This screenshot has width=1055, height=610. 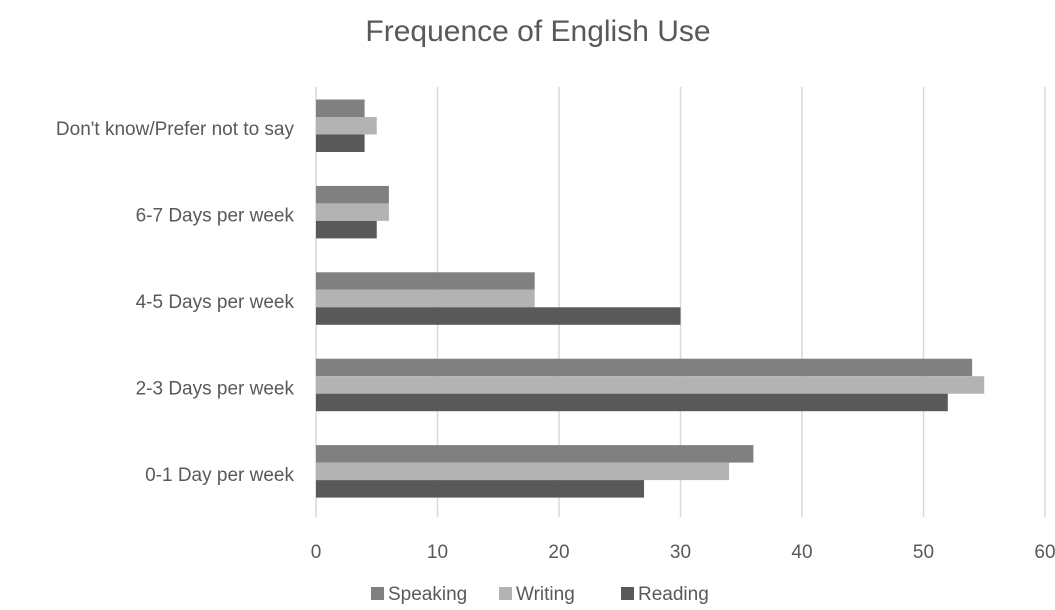 What do you see at coordinates (545, 594) in the screenshot?
I see `legend-label-writing: Writing` at bounding box center [545, 594].